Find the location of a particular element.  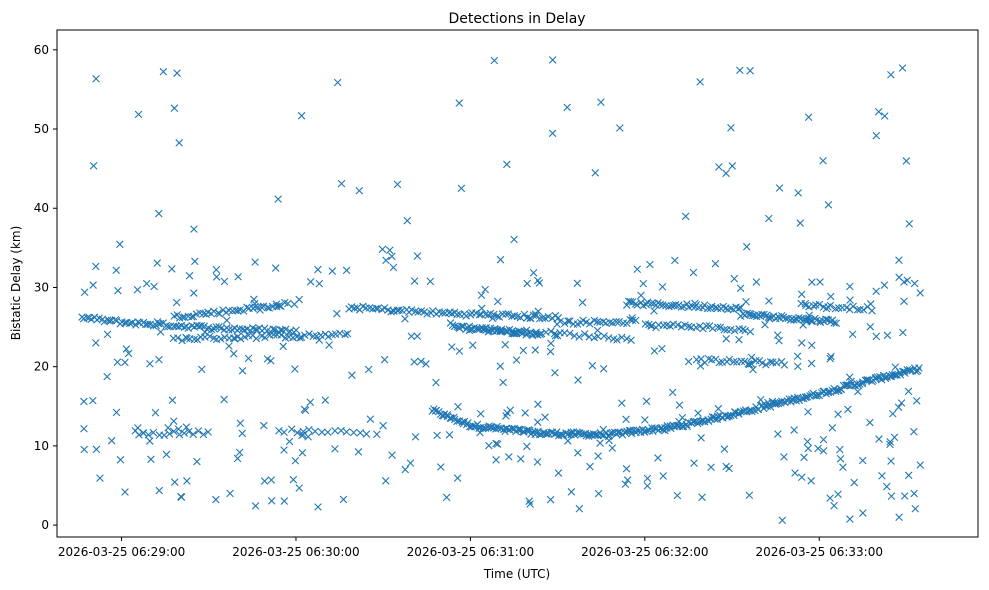

y-tick-label: 60 is located at coordinates (41, 50).